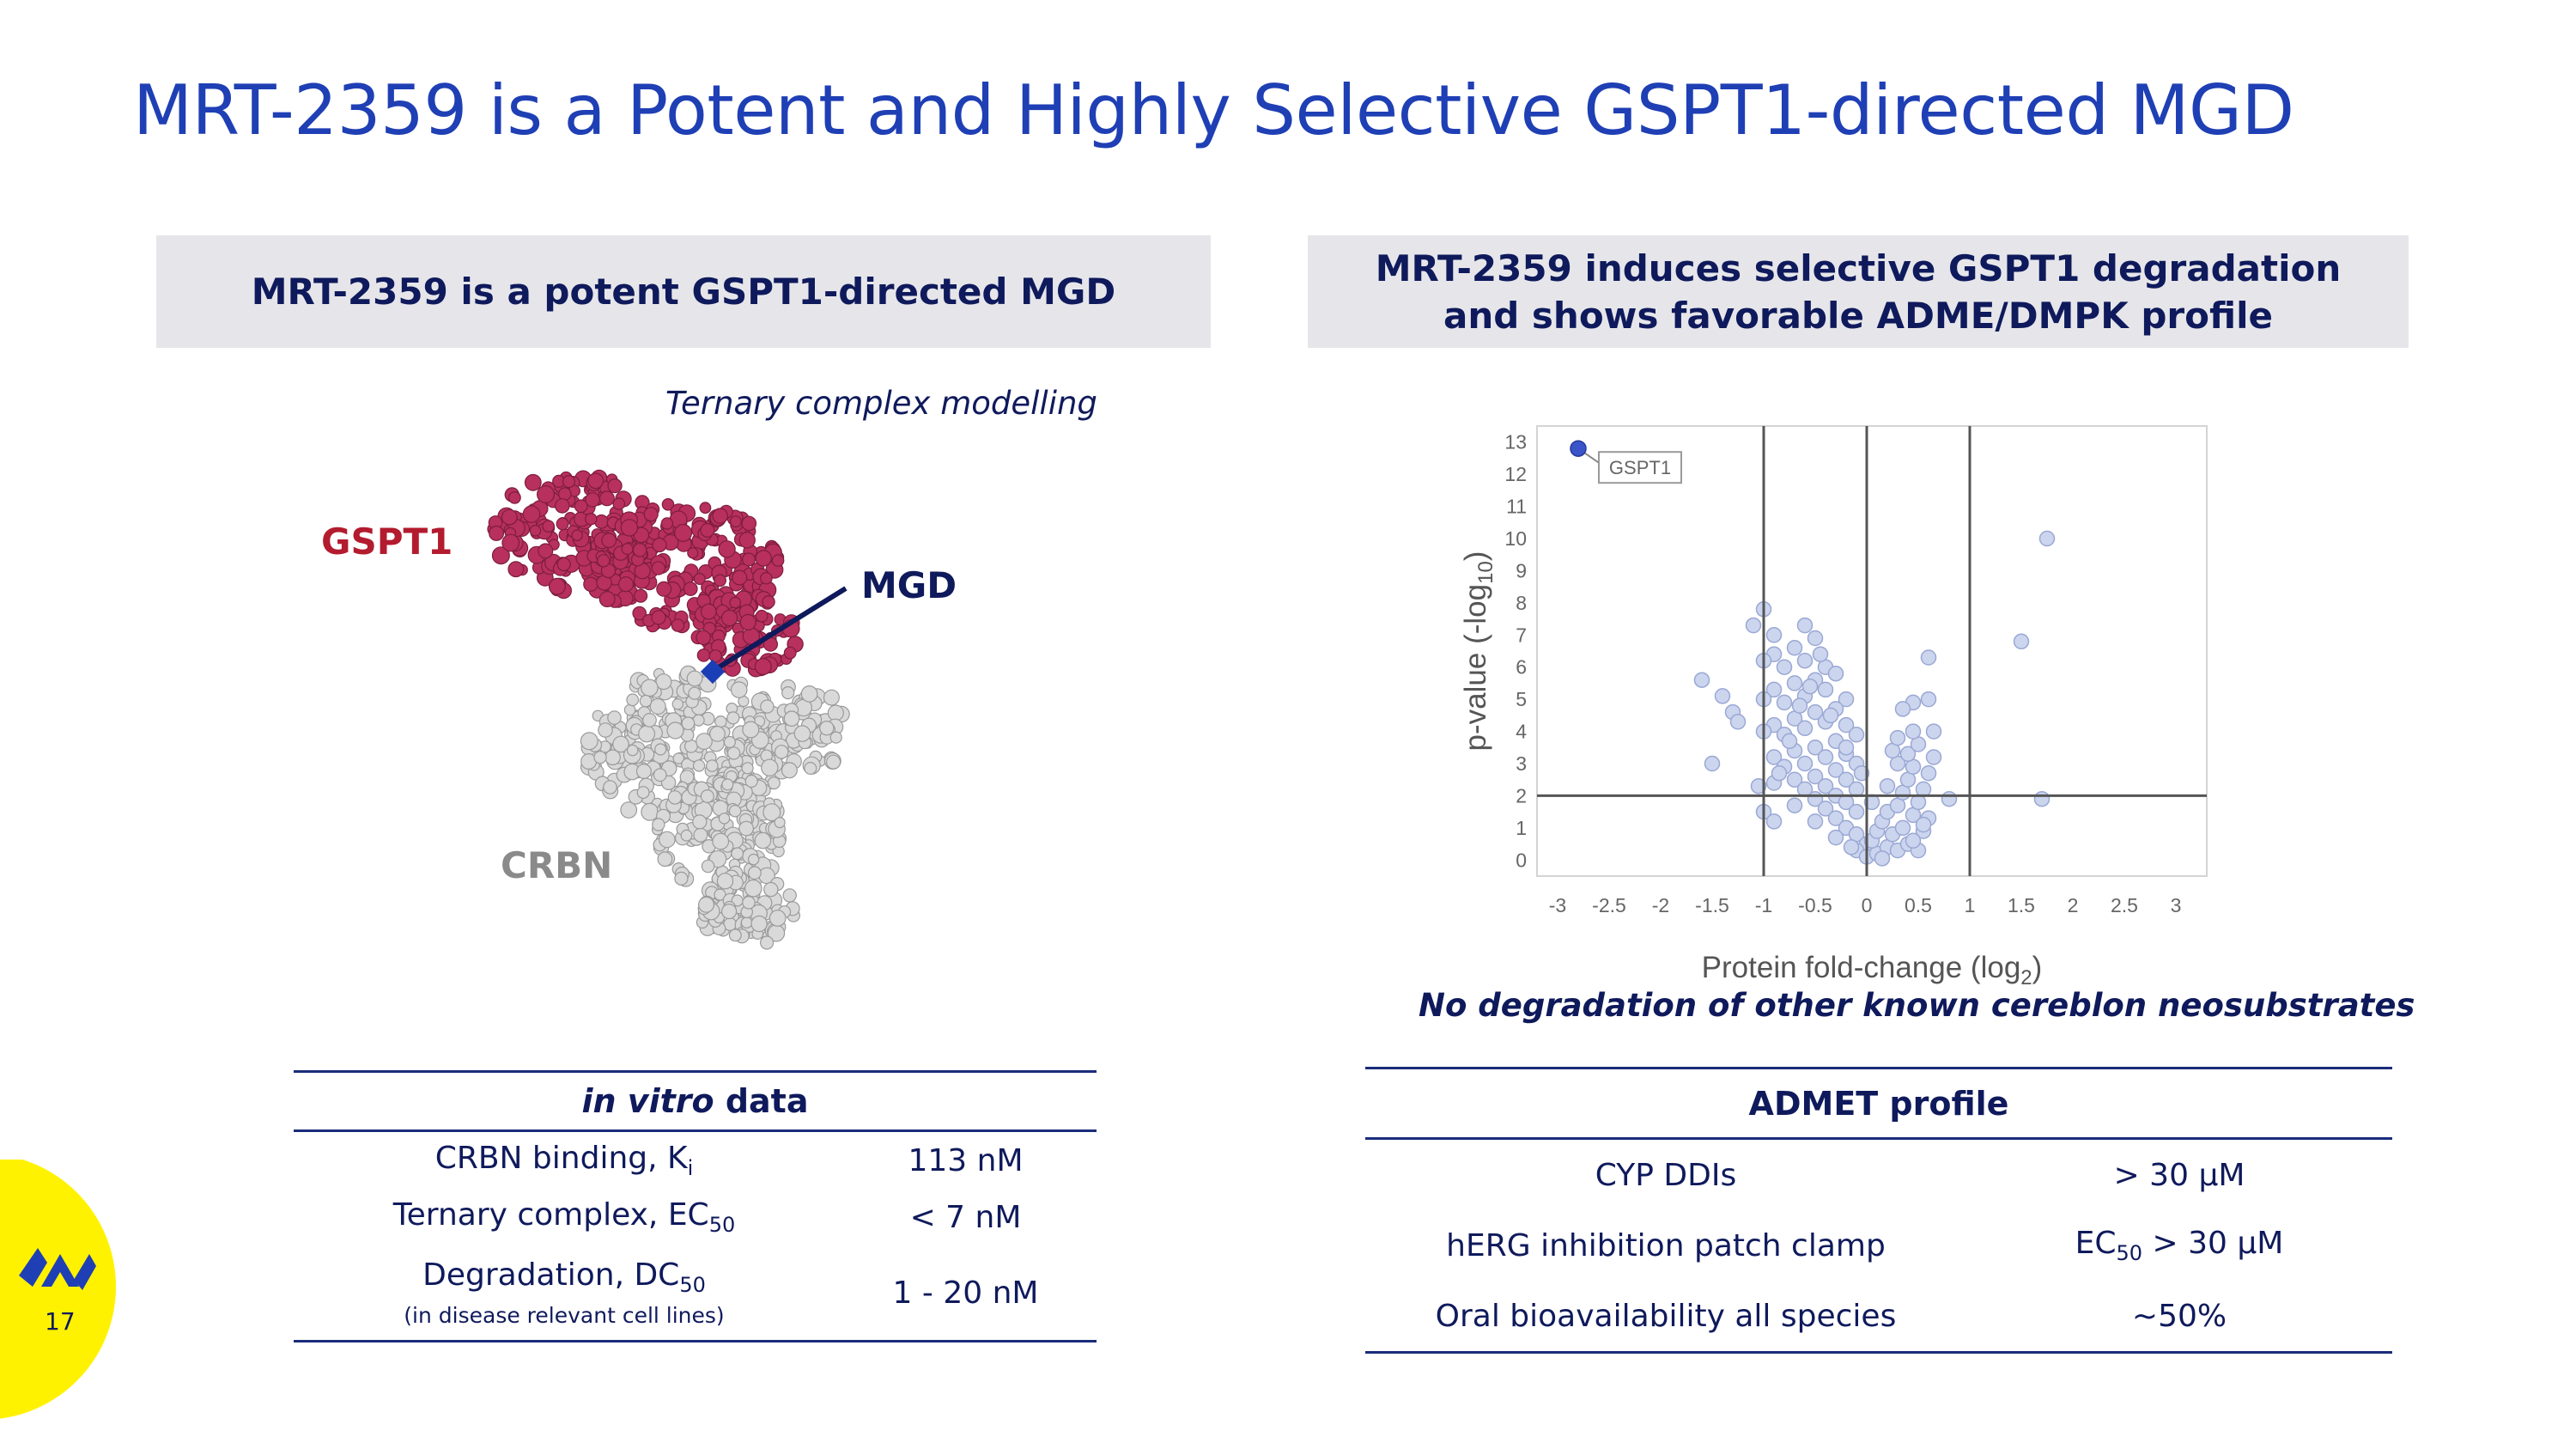 This screenshot has width=2576, height=1449. What do you see at coordinates (1521, 570) in the screenshot?
I see `y-tick-label: 9` at bounding box center [1521, 570].